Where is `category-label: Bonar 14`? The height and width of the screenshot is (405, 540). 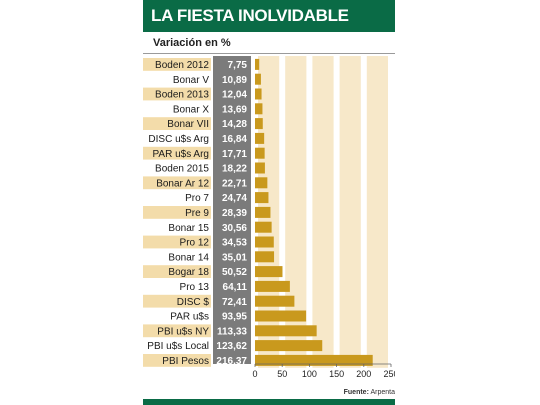
category-label: Bonar 14 is located at coordinates (188, 257).